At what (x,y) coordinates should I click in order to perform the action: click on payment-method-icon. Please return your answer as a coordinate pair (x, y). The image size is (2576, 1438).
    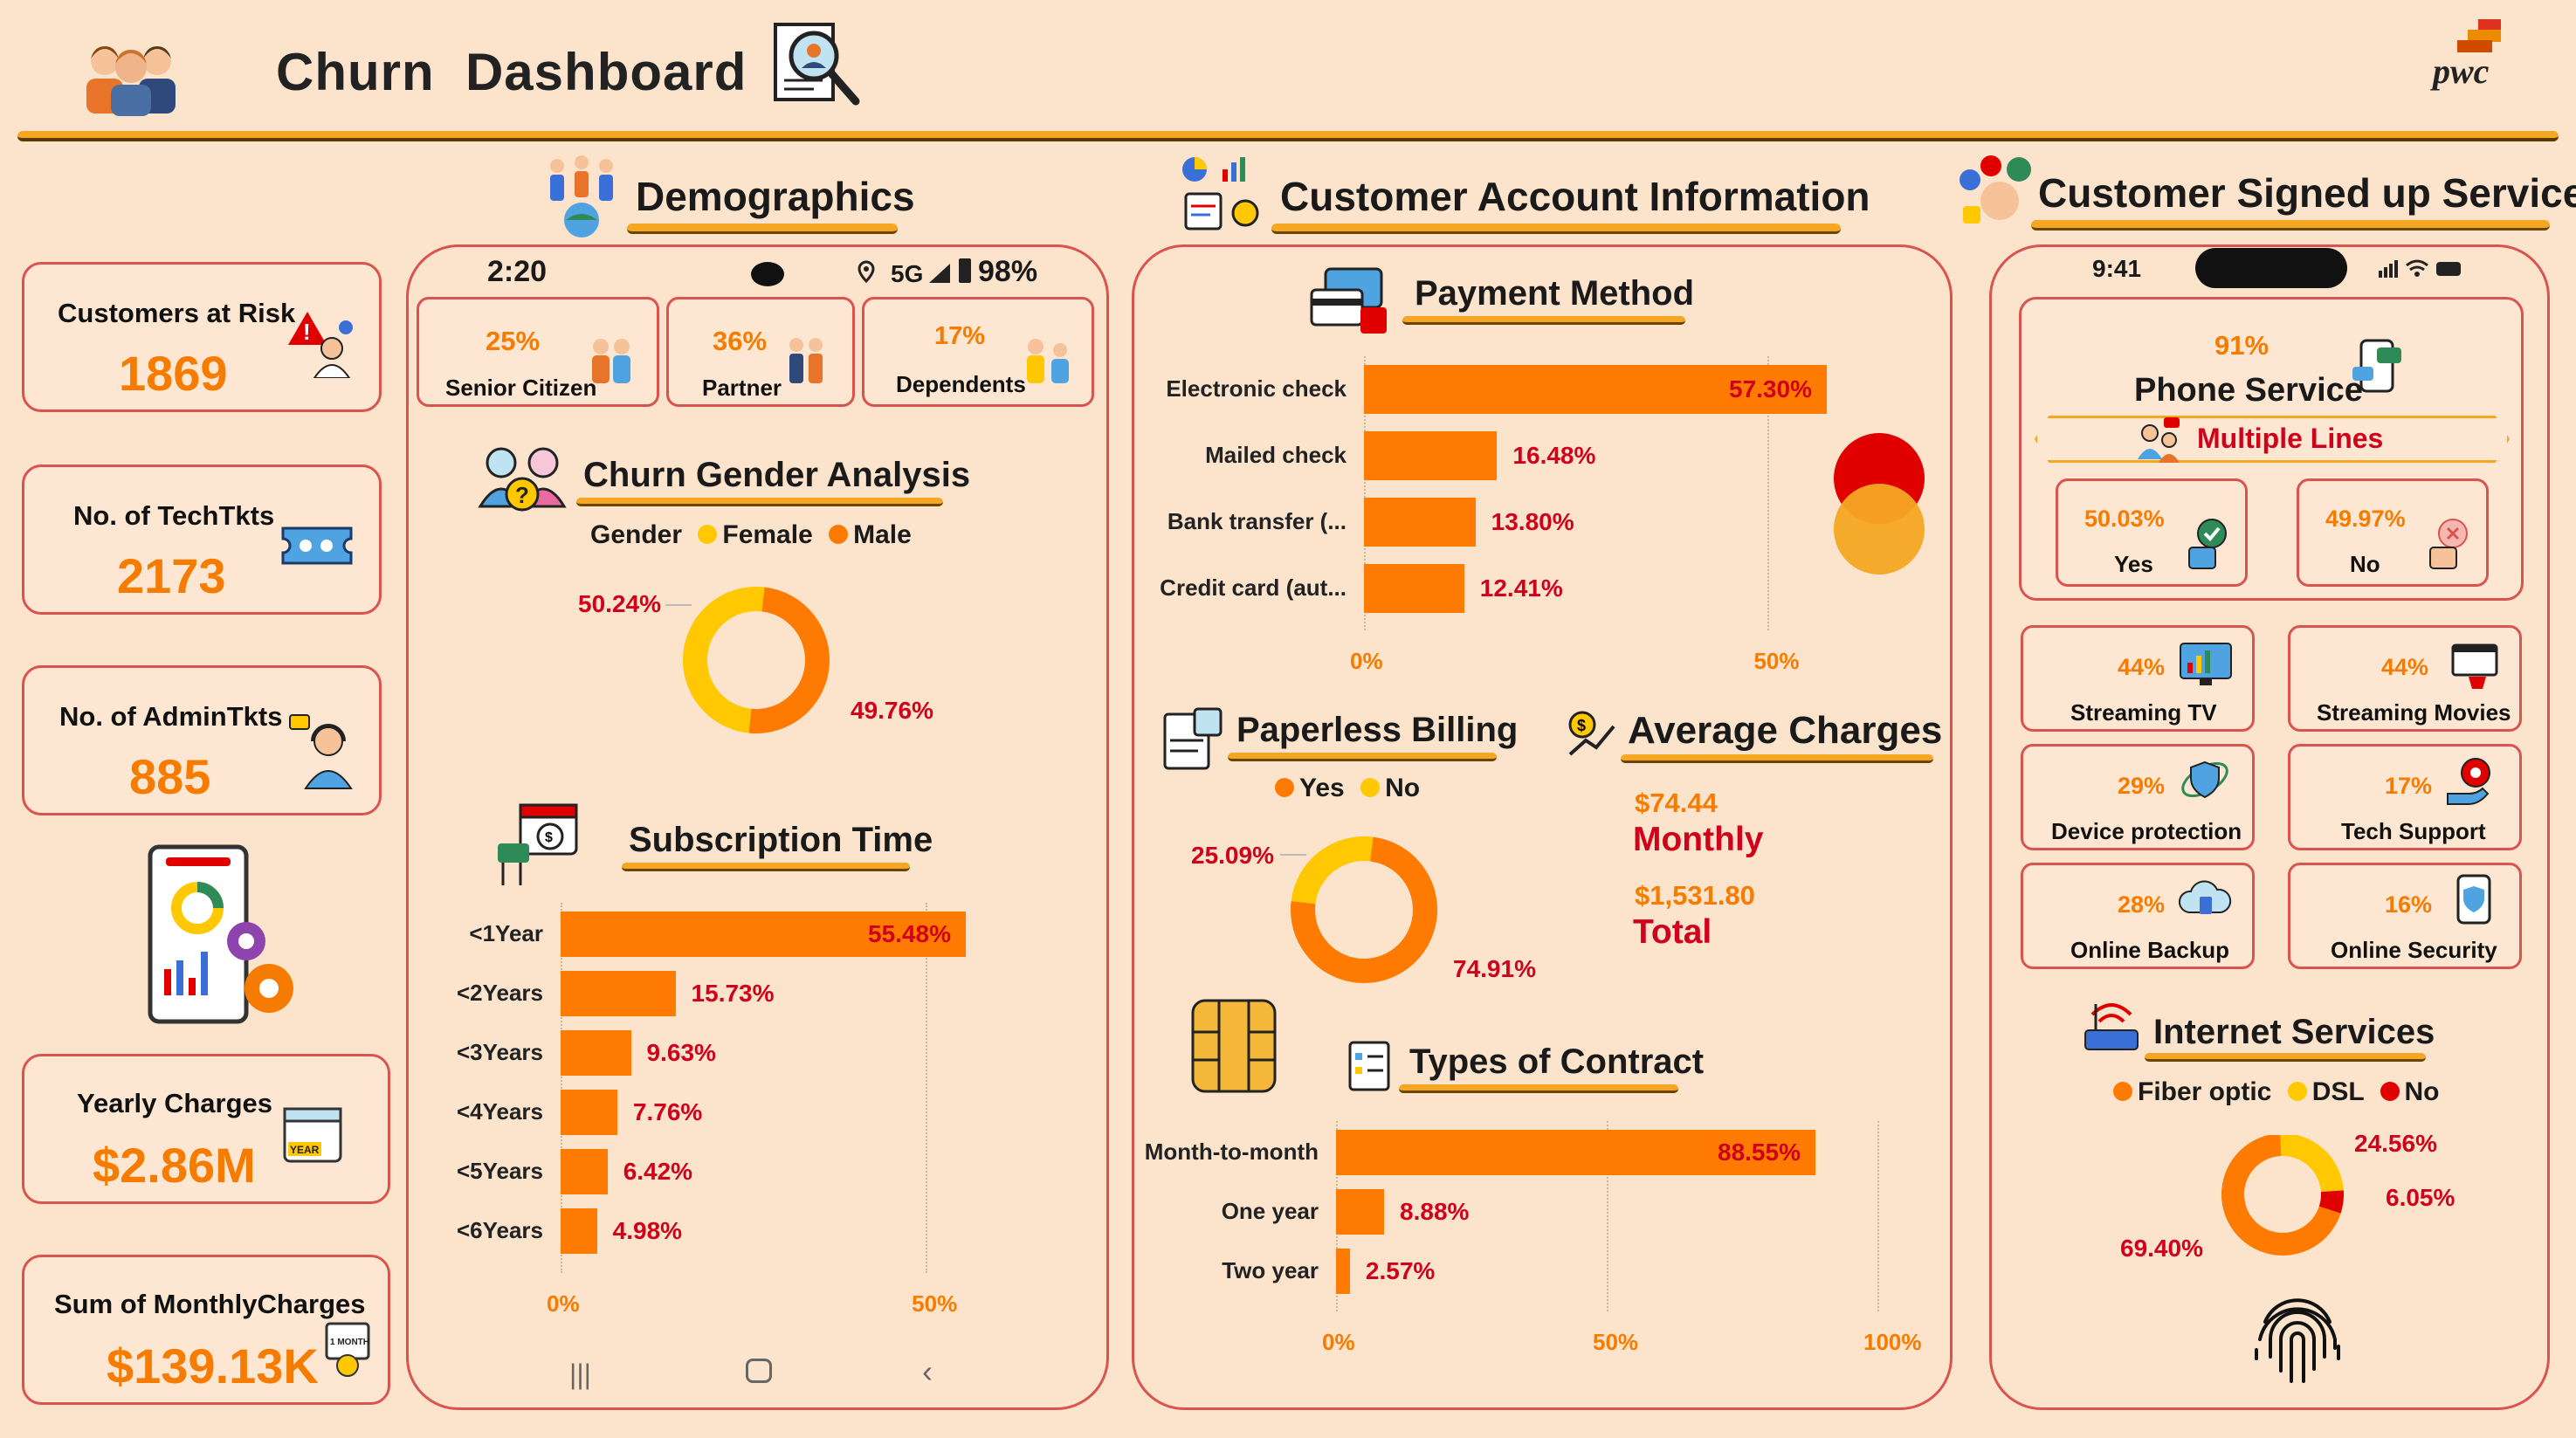
    Looking at the image, I should click on (1350, 303).